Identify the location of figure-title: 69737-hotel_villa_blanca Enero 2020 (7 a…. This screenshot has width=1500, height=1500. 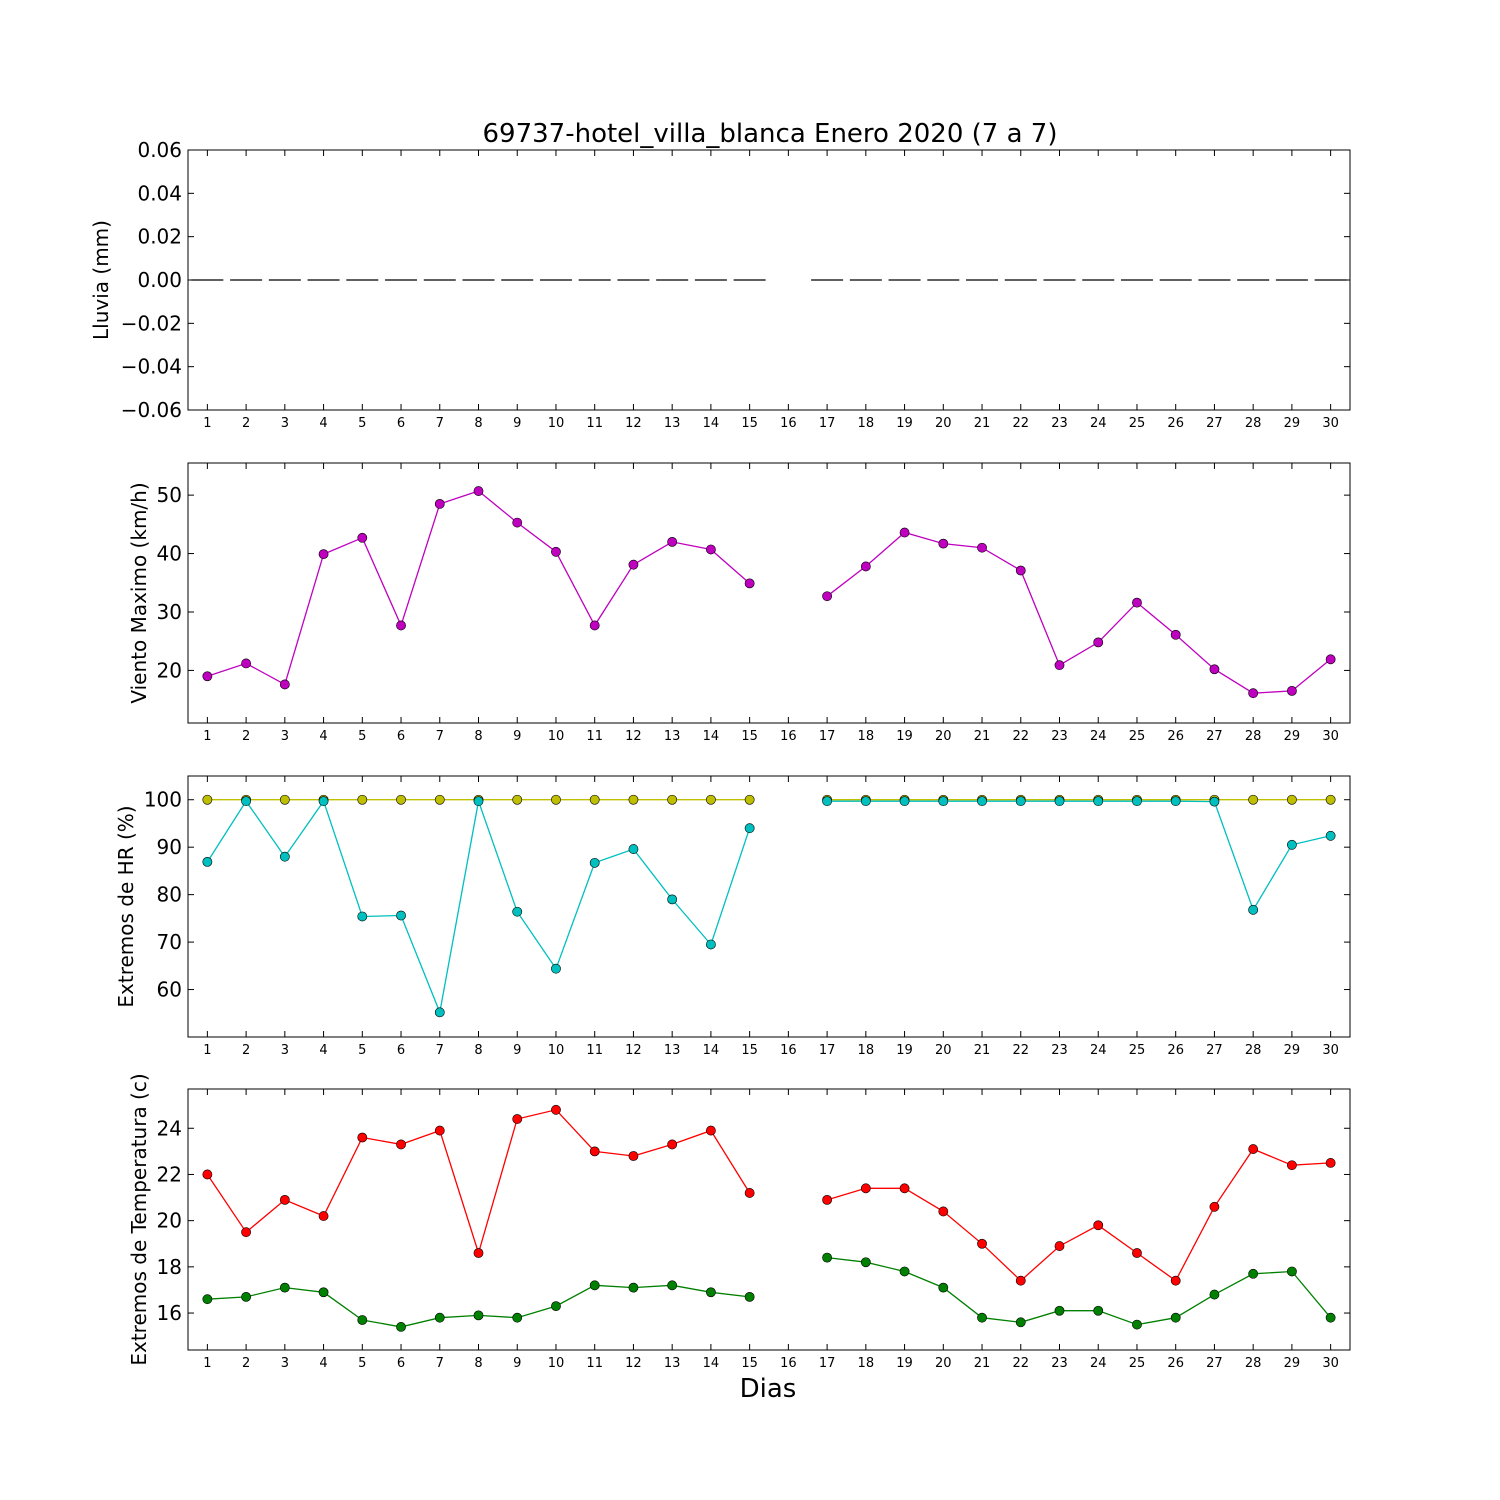
(770, 134).